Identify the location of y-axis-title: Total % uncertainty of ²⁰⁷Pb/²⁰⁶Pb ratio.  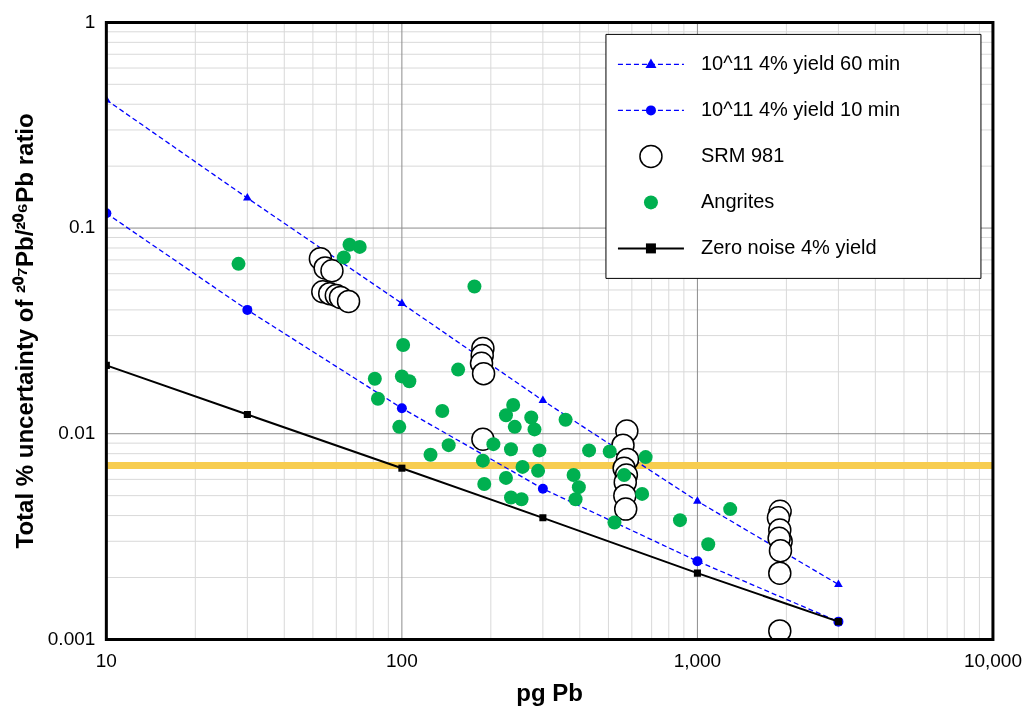
(25, 331).